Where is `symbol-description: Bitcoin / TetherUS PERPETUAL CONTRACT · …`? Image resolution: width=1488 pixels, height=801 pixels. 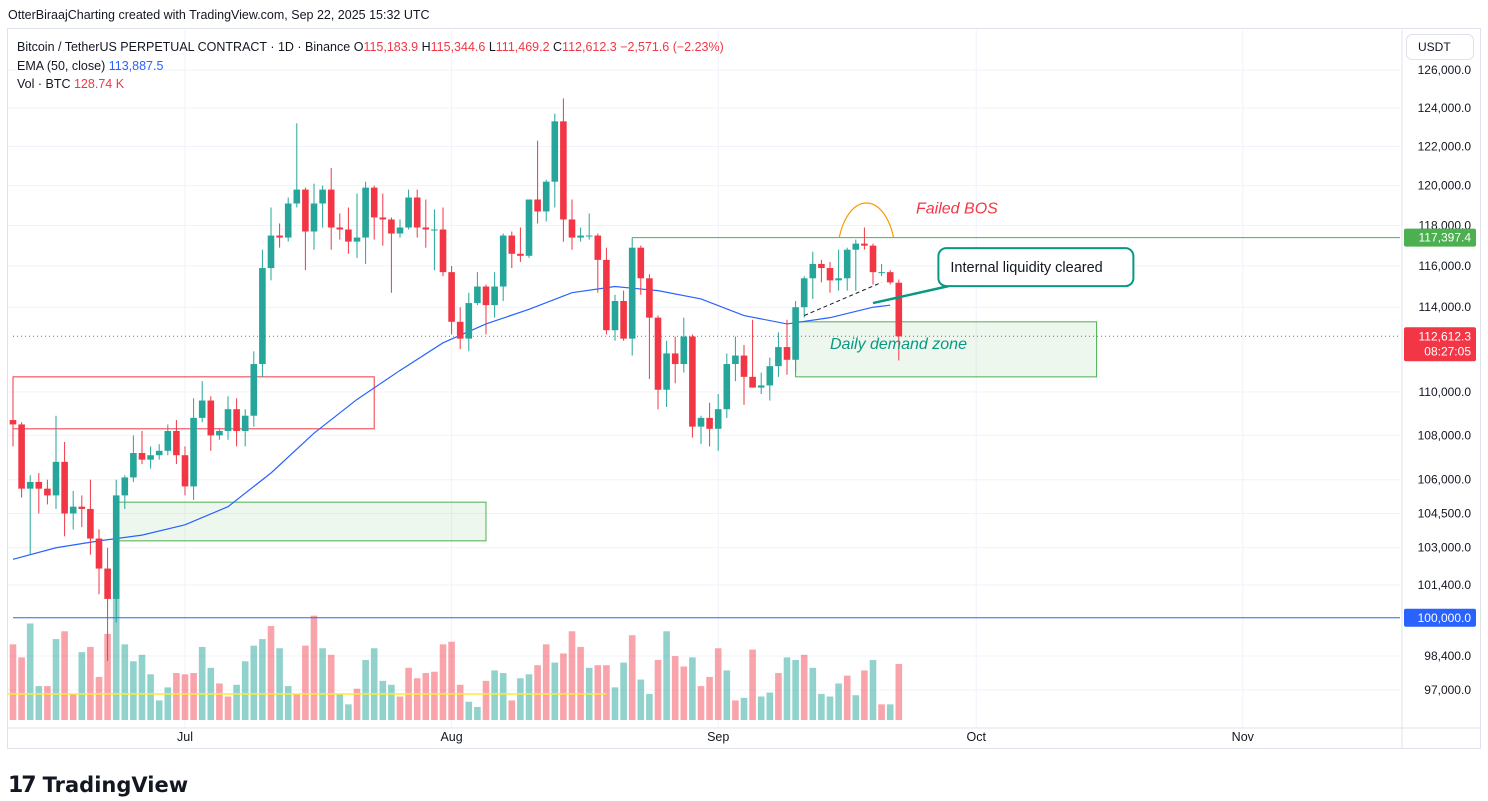
symbol-description: Bitcoin / TetherUS PERPETUAL CONTRACT · … is located at coordinates (184, 47).